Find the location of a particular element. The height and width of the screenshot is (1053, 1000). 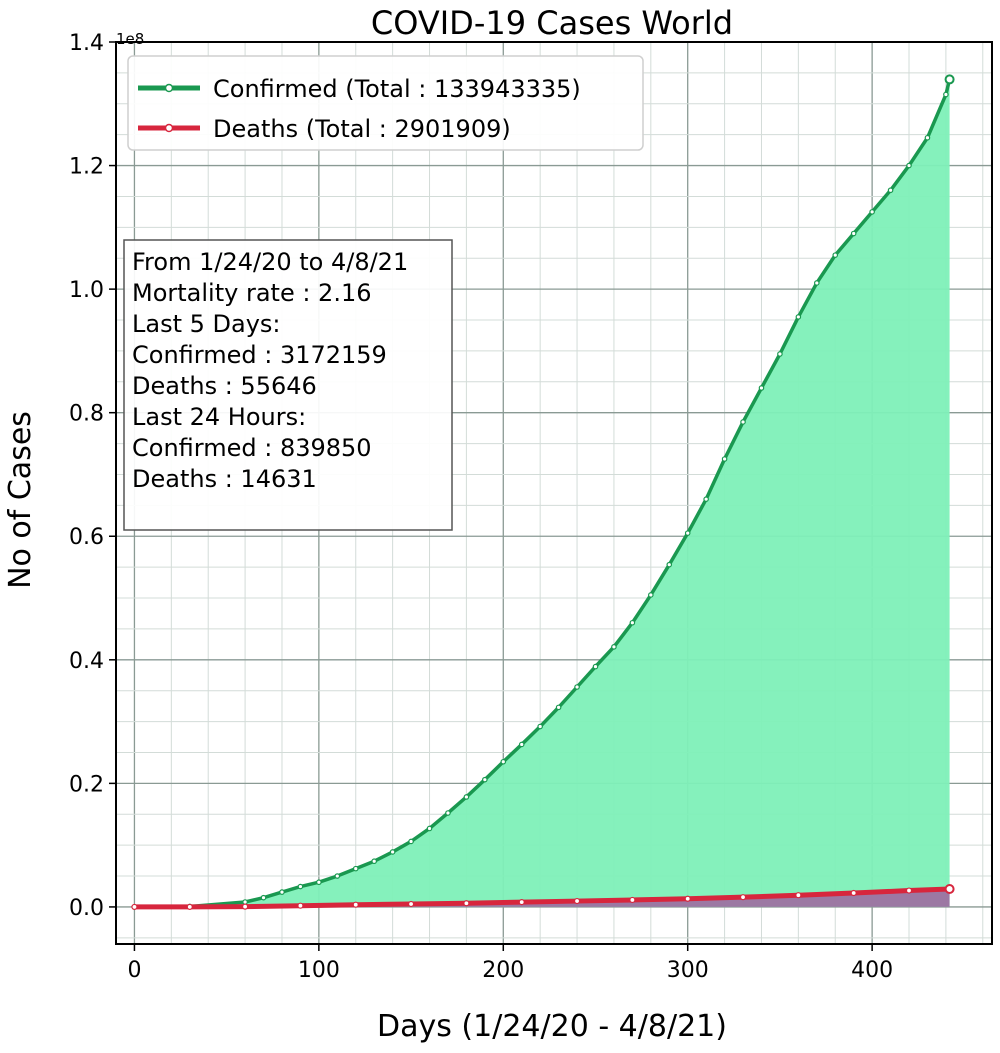

x-tick-label: 400 is located at coordinates (872, 970).